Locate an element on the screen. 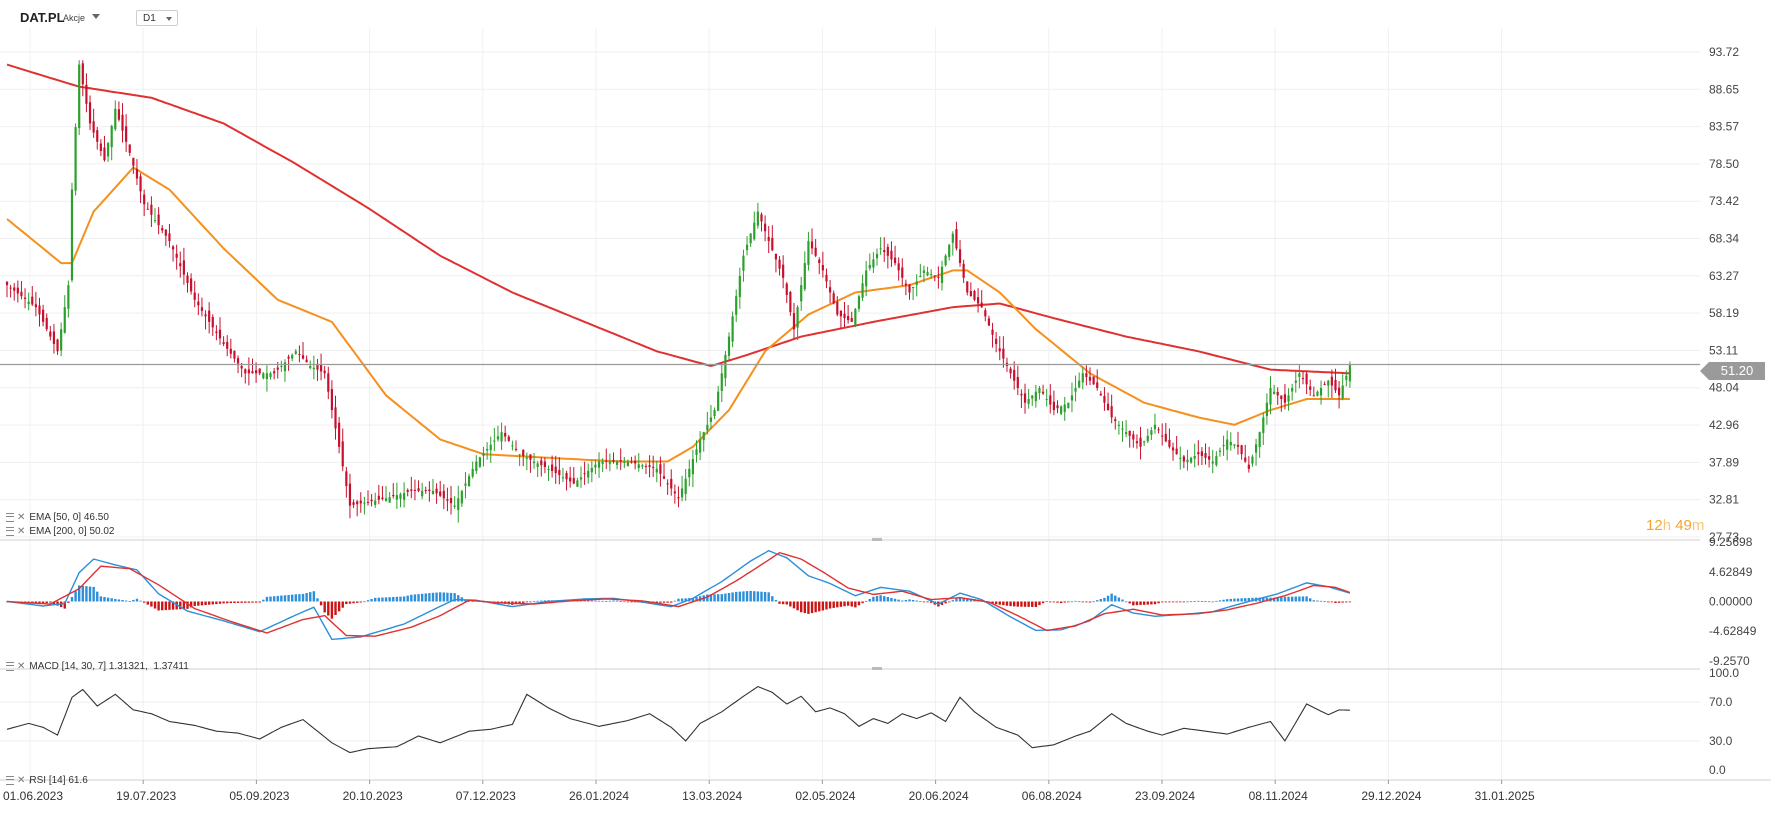  x-axis-label: 06.08.2024 is located at coordinates (1052, 796).